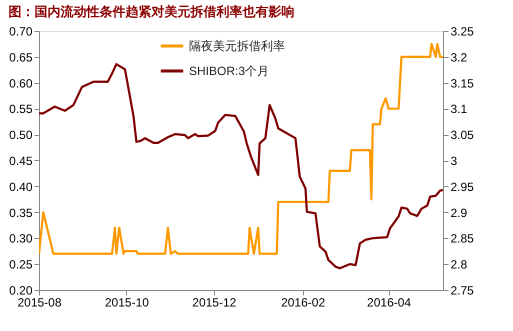 The image size is (513, 331). I want to click on legend-label: SHIBOR:3个月, so click(229, 71).